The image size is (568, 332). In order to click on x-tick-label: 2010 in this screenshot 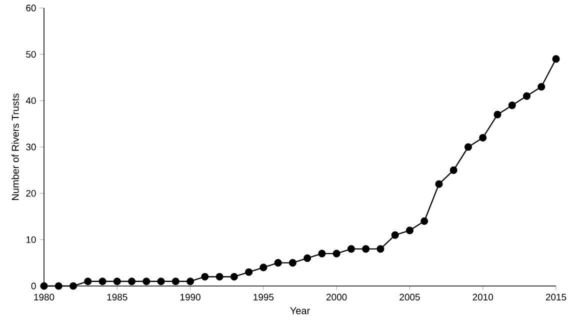, I will do `click(483, 297)`.